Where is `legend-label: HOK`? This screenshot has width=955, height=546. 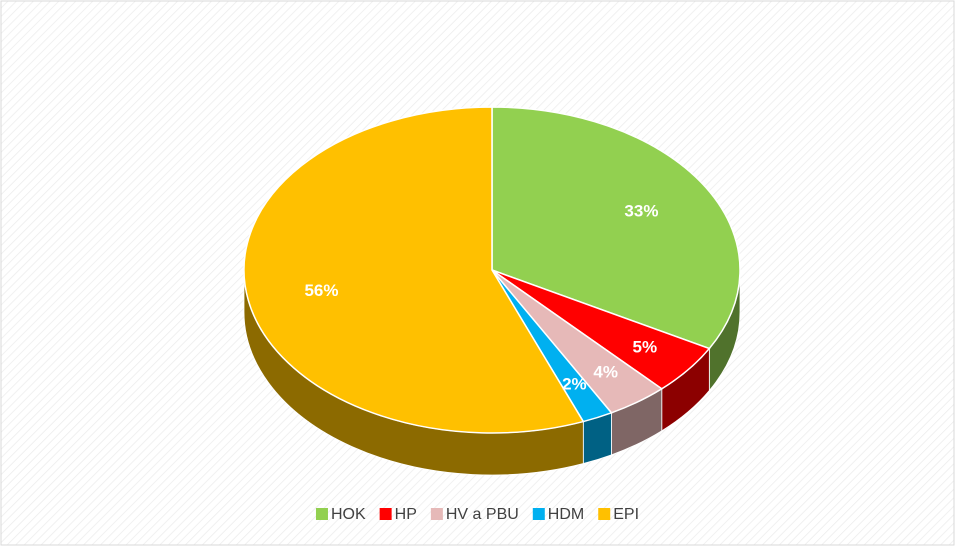 legend-label: HOK is located at coordinates (348, 514).